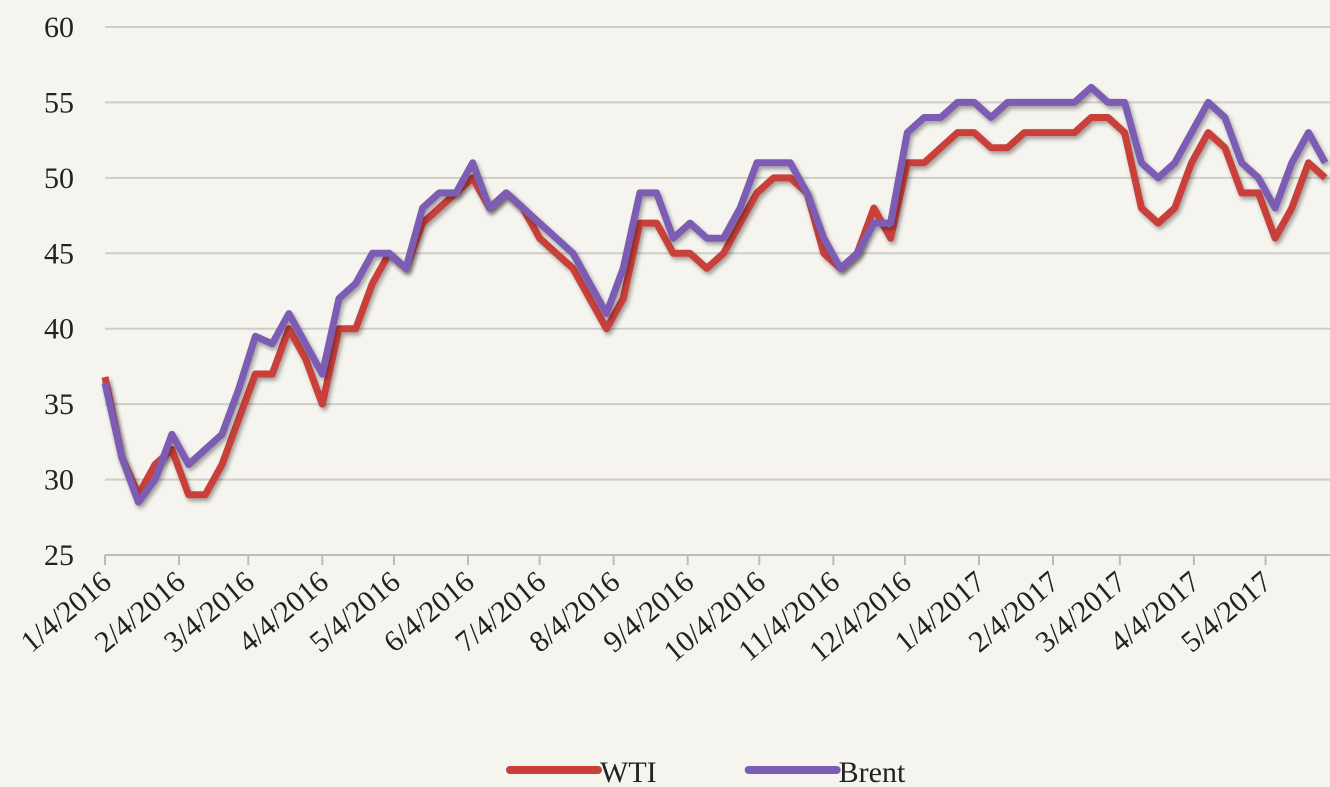 The image size is (1330, 787). What do you see at coordinates (59, 480) in the screenshot?
I see `y-tick-label: 30` at bounding box center [59, 480].